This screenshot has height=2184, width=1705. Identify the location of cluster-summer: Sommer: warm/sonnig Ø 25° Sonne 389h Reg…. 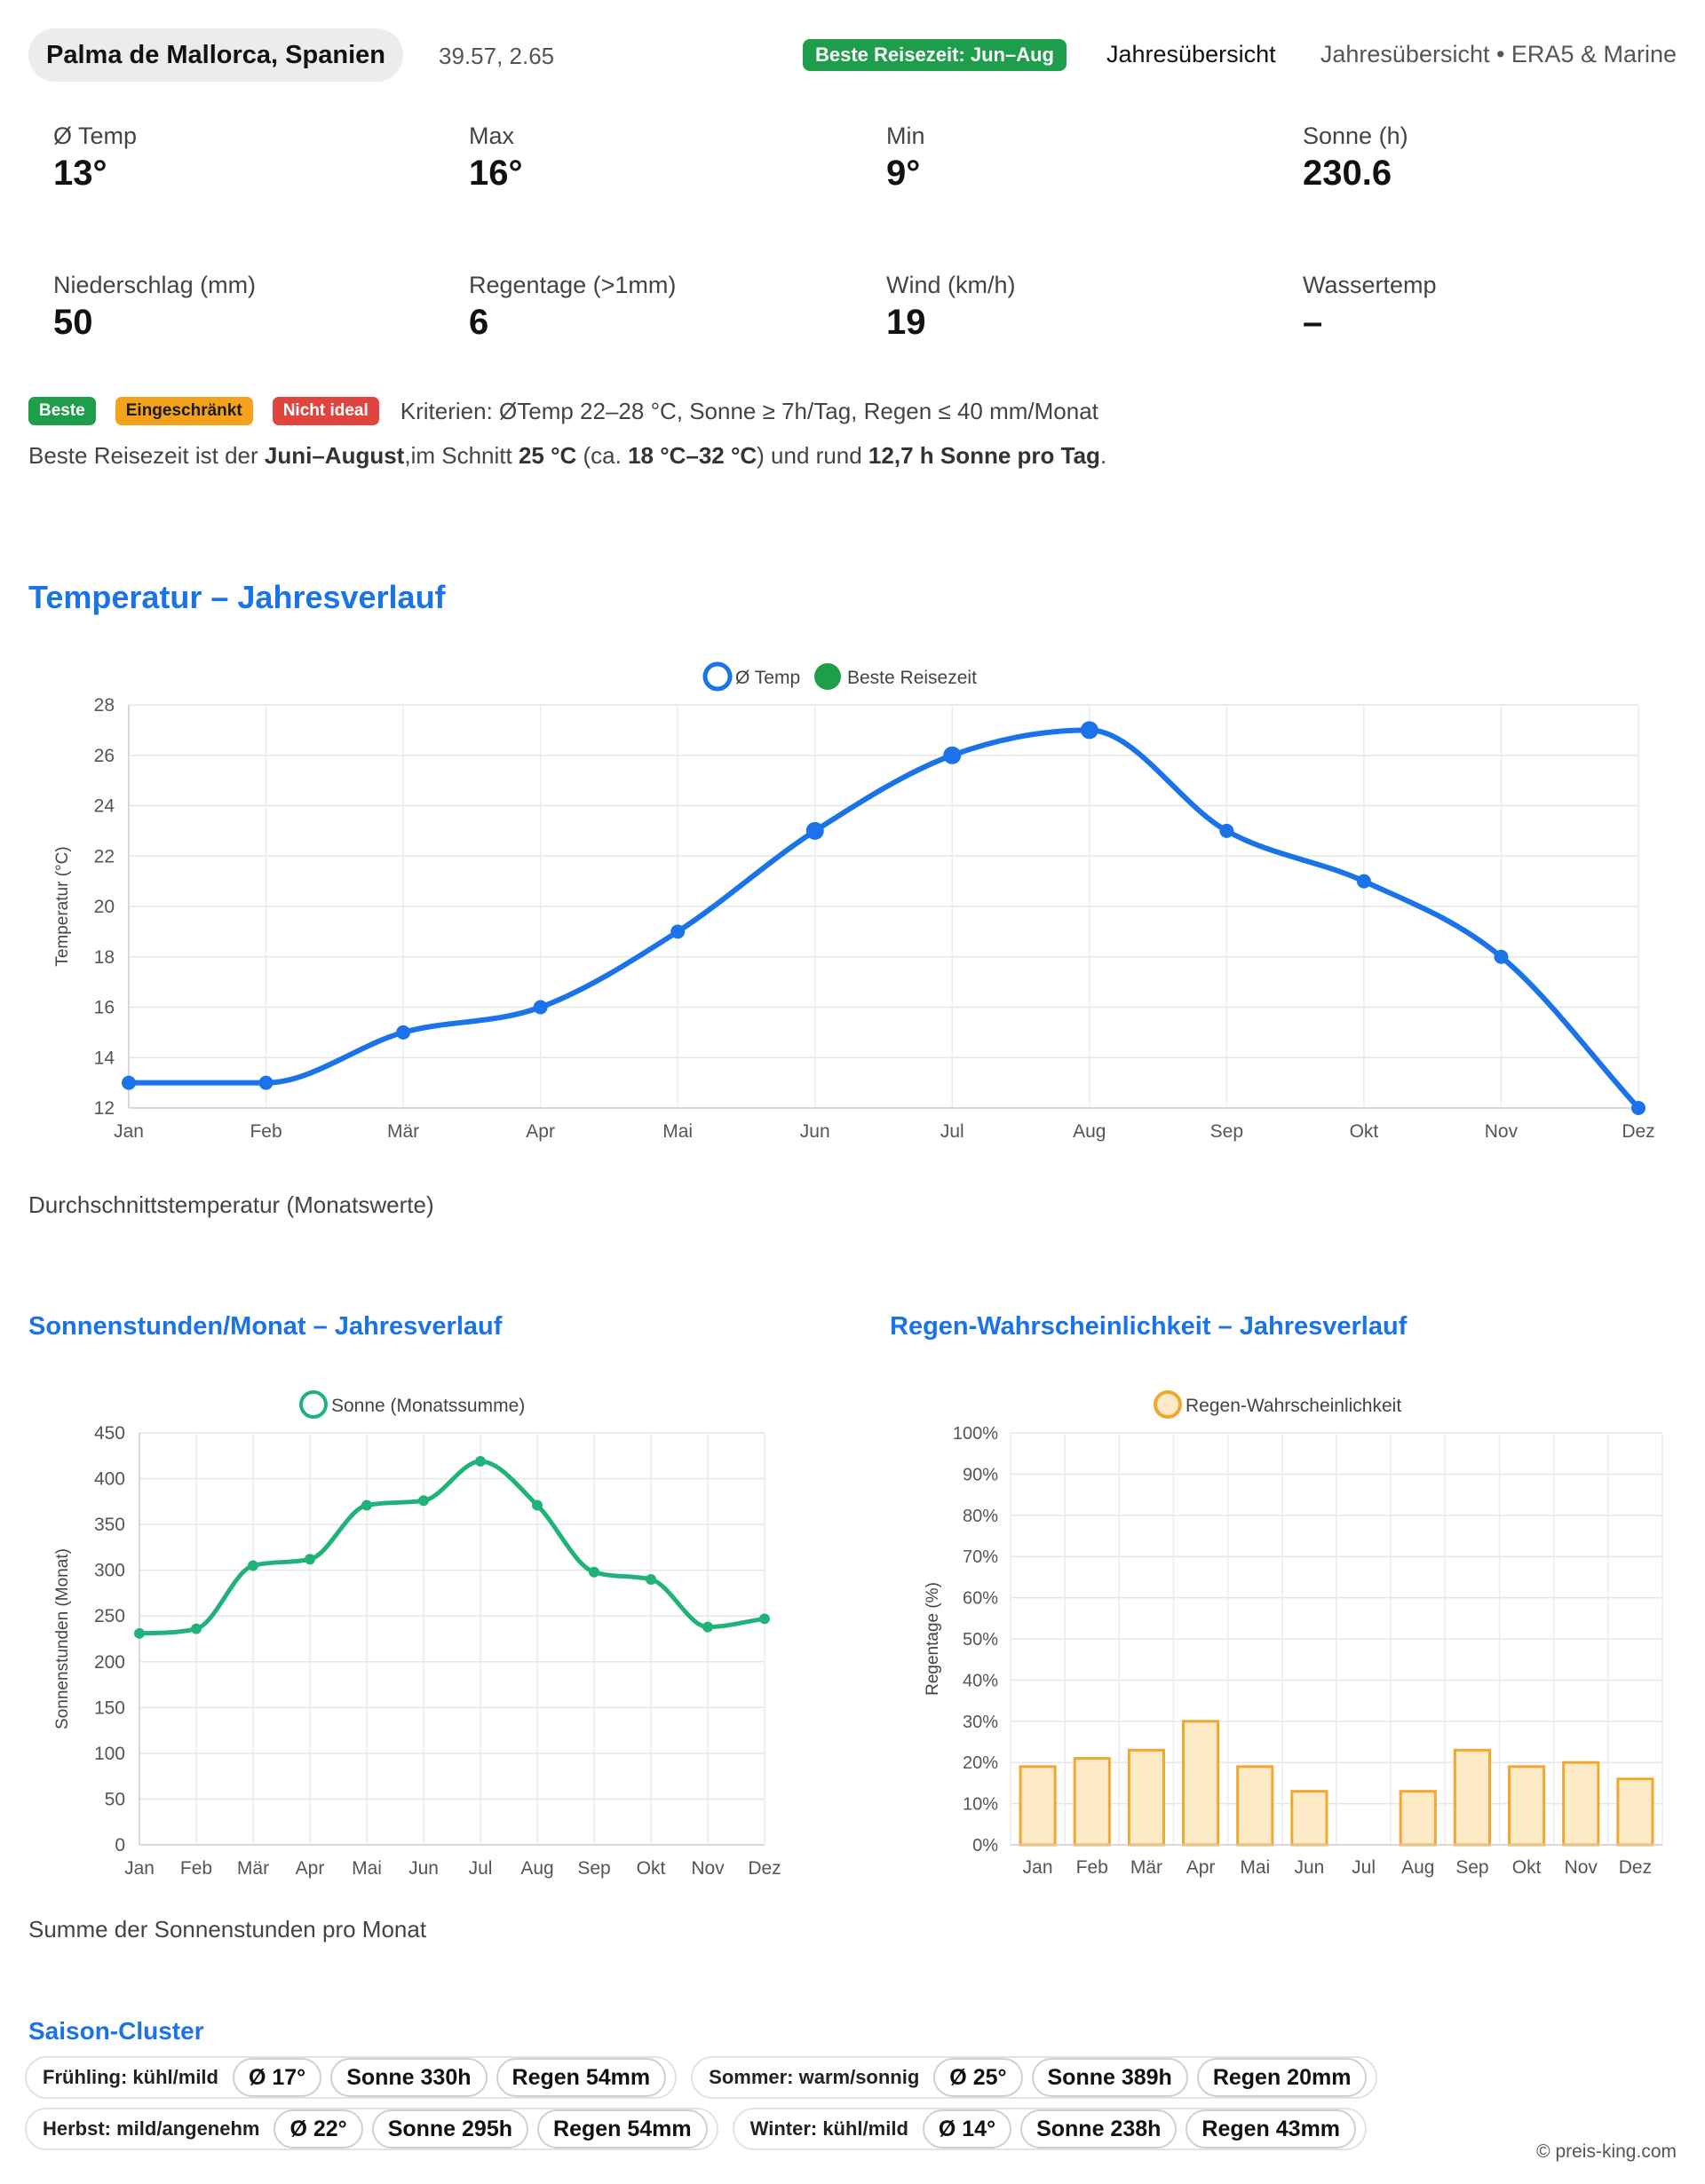
(1034, 2077).